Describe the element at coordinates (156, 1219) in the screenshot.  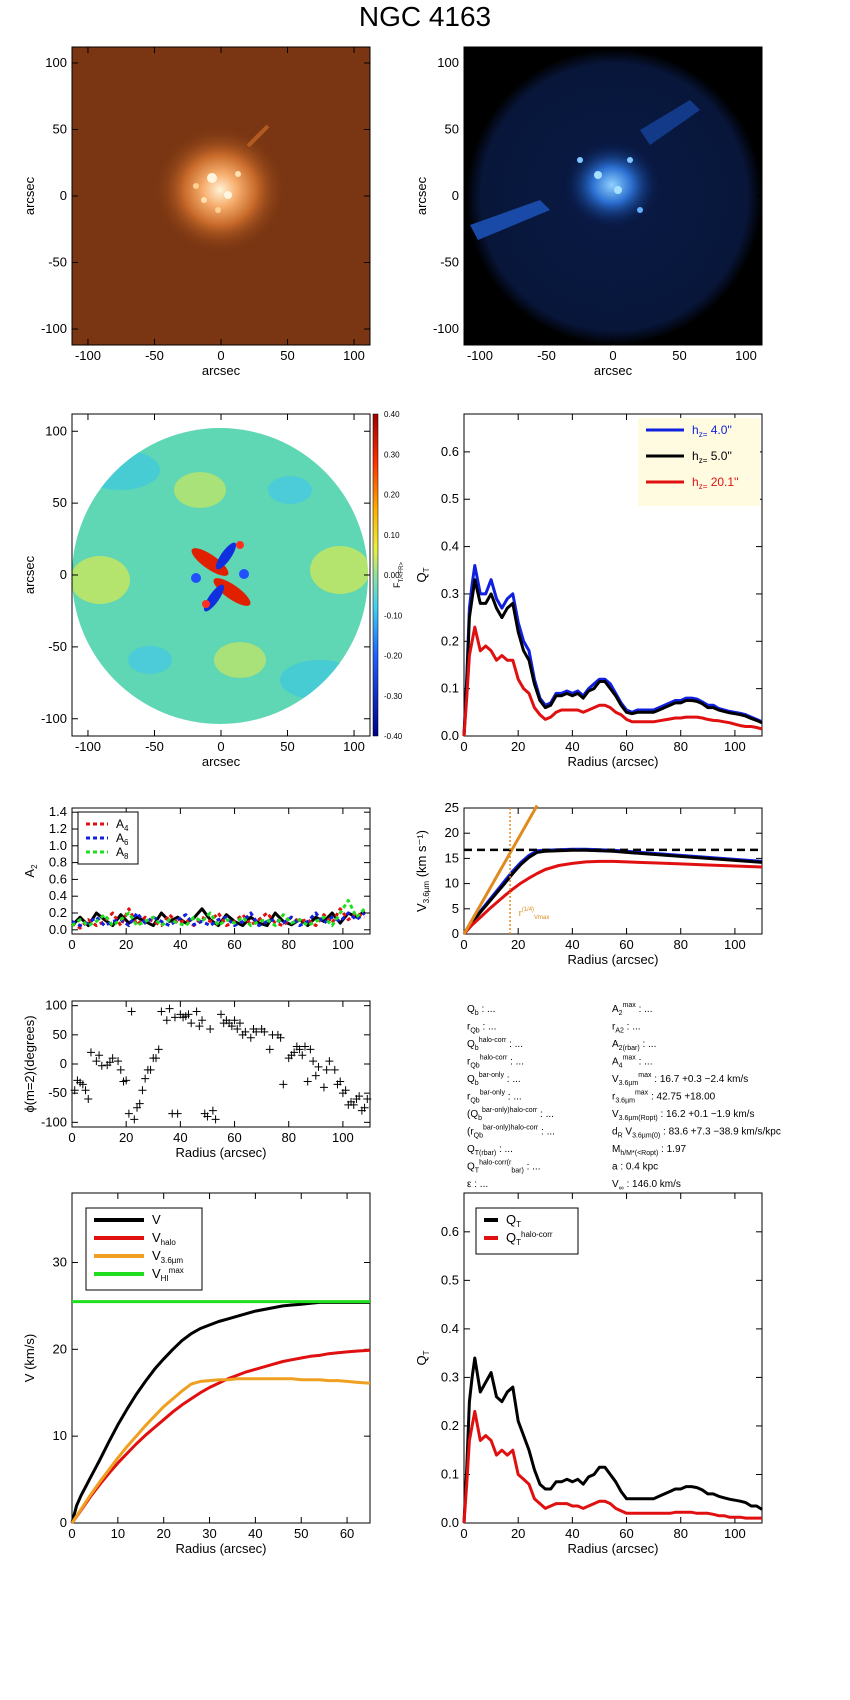
I see `vcomp-legend-label: V` at that location.